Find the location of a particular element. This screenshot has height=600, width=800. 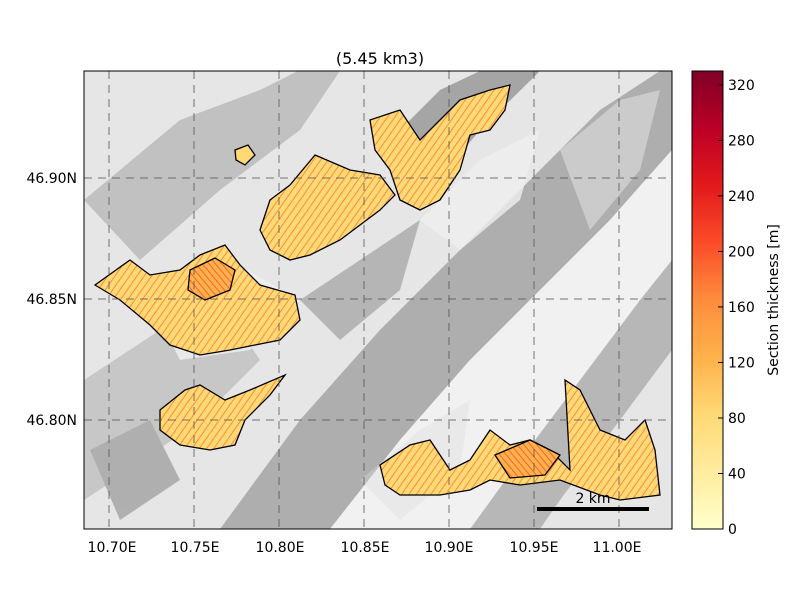

colorbar-label: Section thickness [m] is located at coordinates (774, 300).